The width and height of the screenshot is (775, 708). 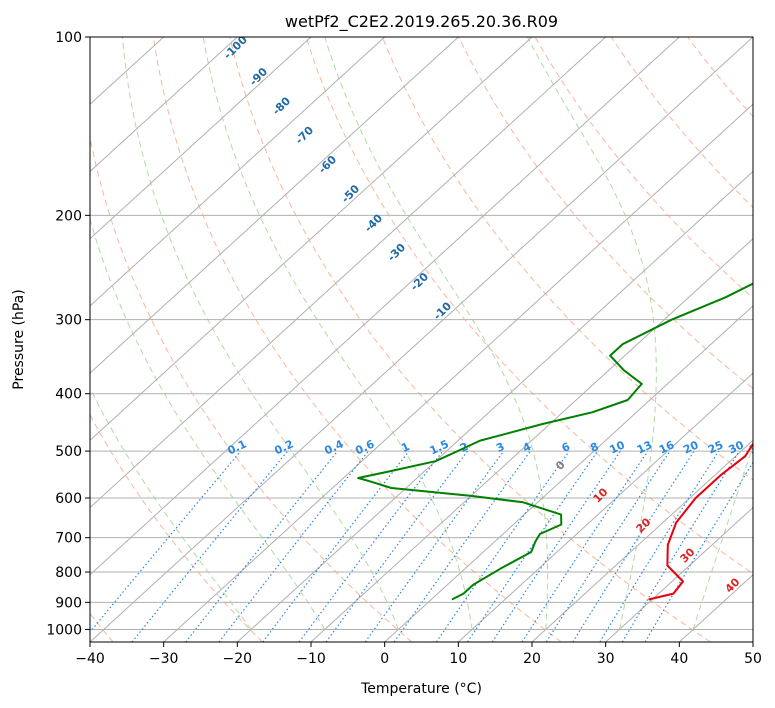 What do you see at coordinates (421, 22) in the screenshot?
I see `chart-title: wetPf2_C2E2.2019.265.20.36.R09` at bounding box center [421, 22].